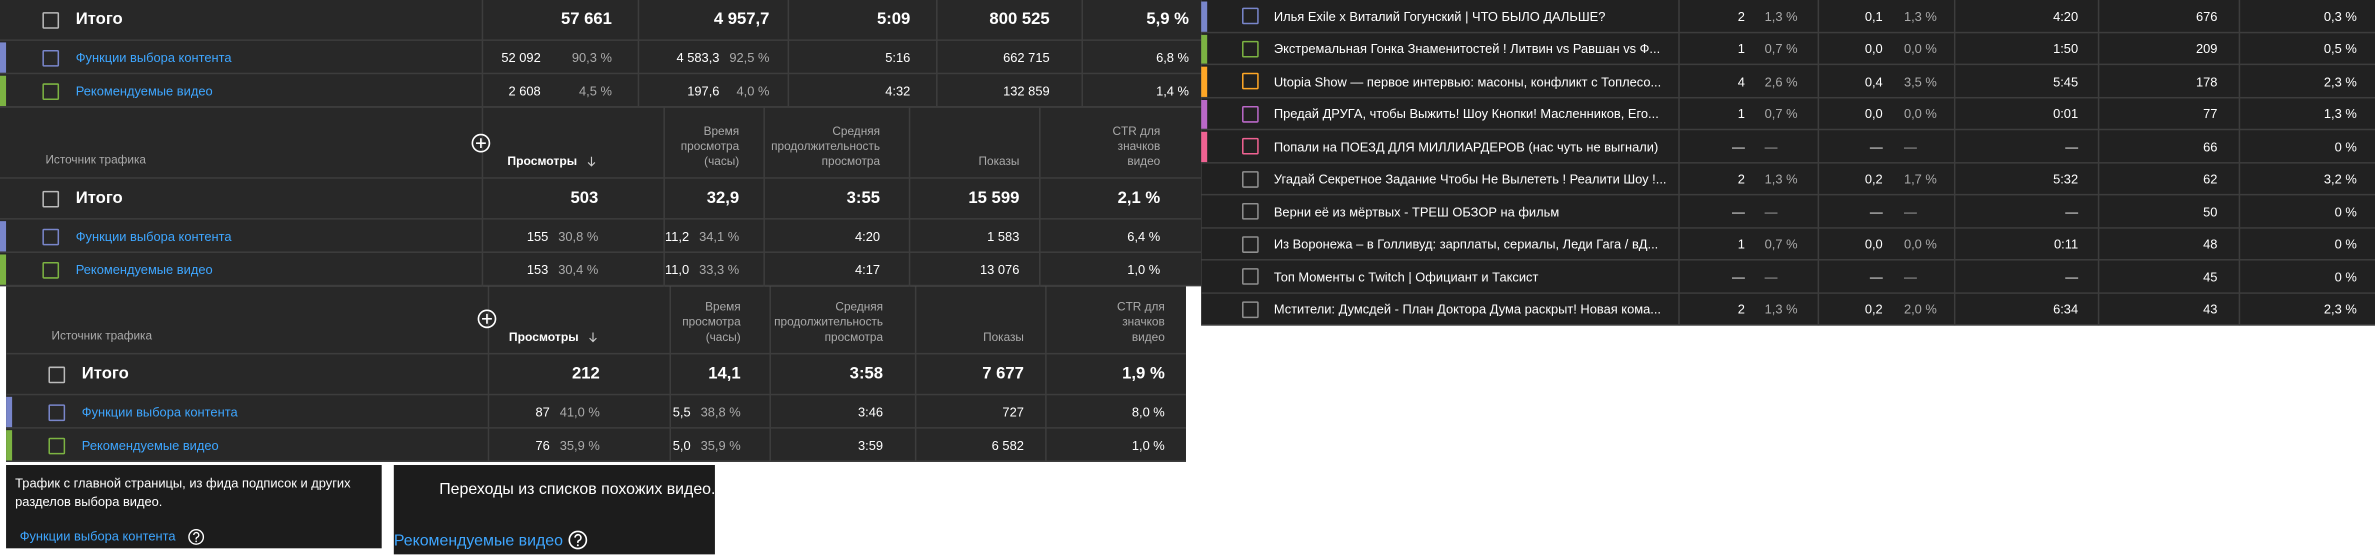 The width and height of the screenshot is (2375, 555). I want to click on video-views-share: —, so click(1771, 146).